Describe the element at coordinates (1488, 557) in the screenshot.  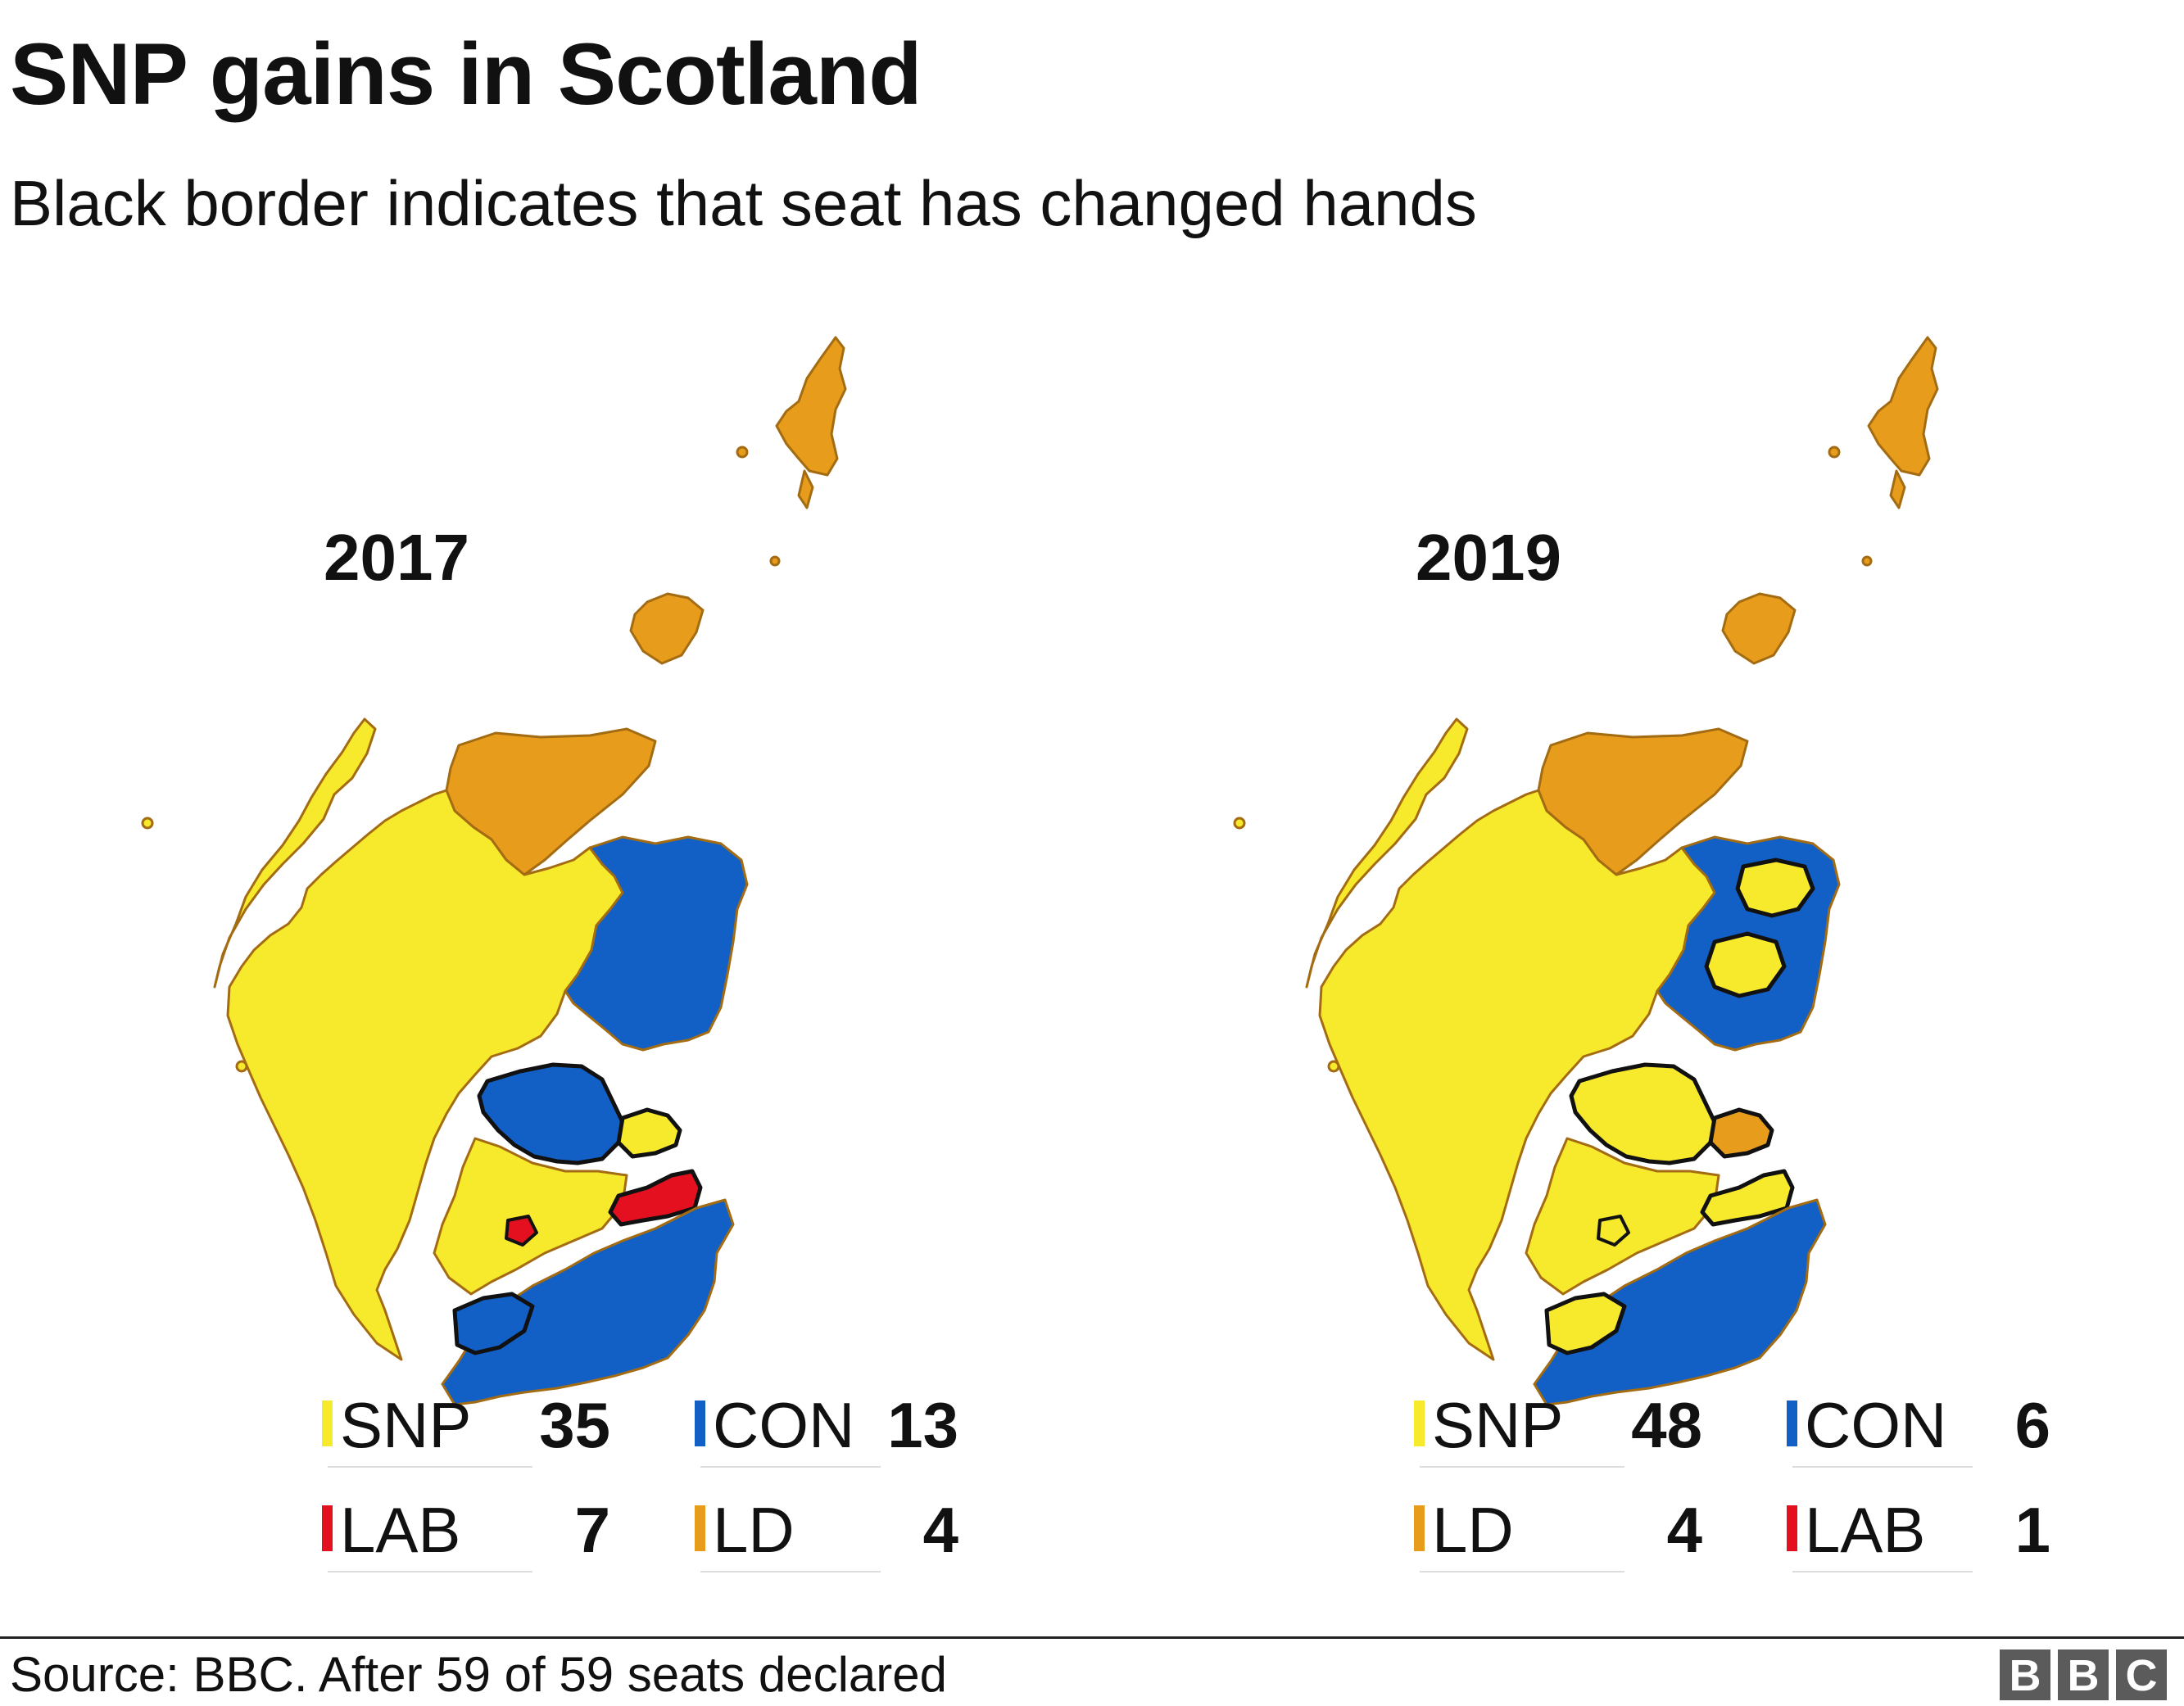
I see `map-year-label: 2019` at that location.